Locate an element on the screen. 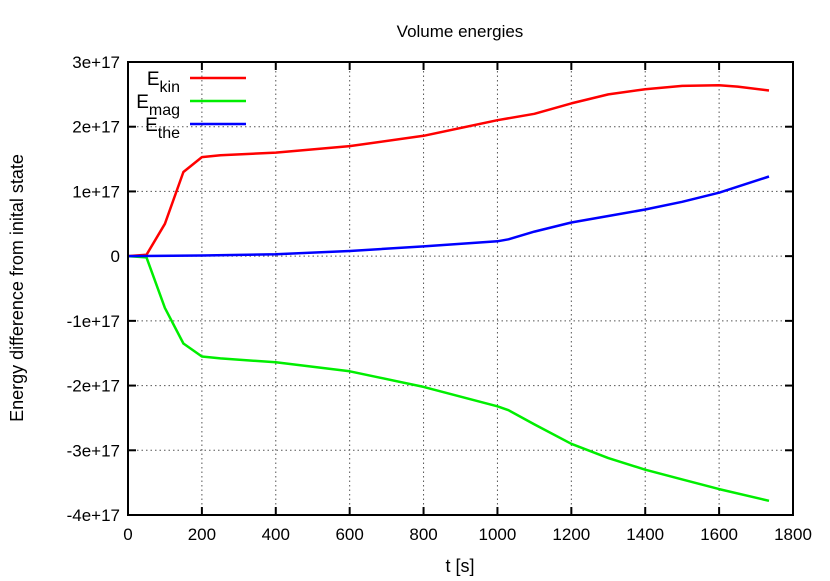 This screenshot has height=581, width=830. chart-title: Volume energies is located at coordinates (460, 31).